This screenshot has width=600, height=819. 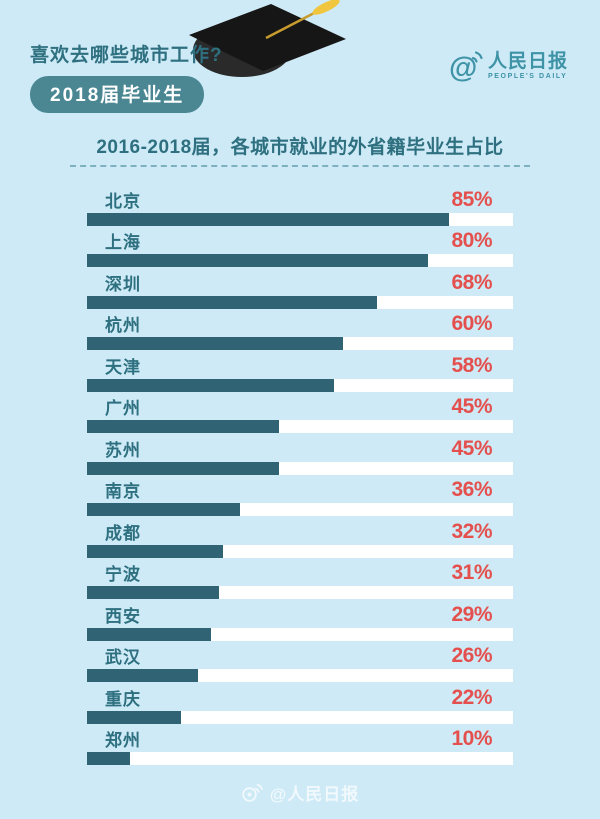 I want to click on row-head: 深圳 68%, so click(x=300, y=283).